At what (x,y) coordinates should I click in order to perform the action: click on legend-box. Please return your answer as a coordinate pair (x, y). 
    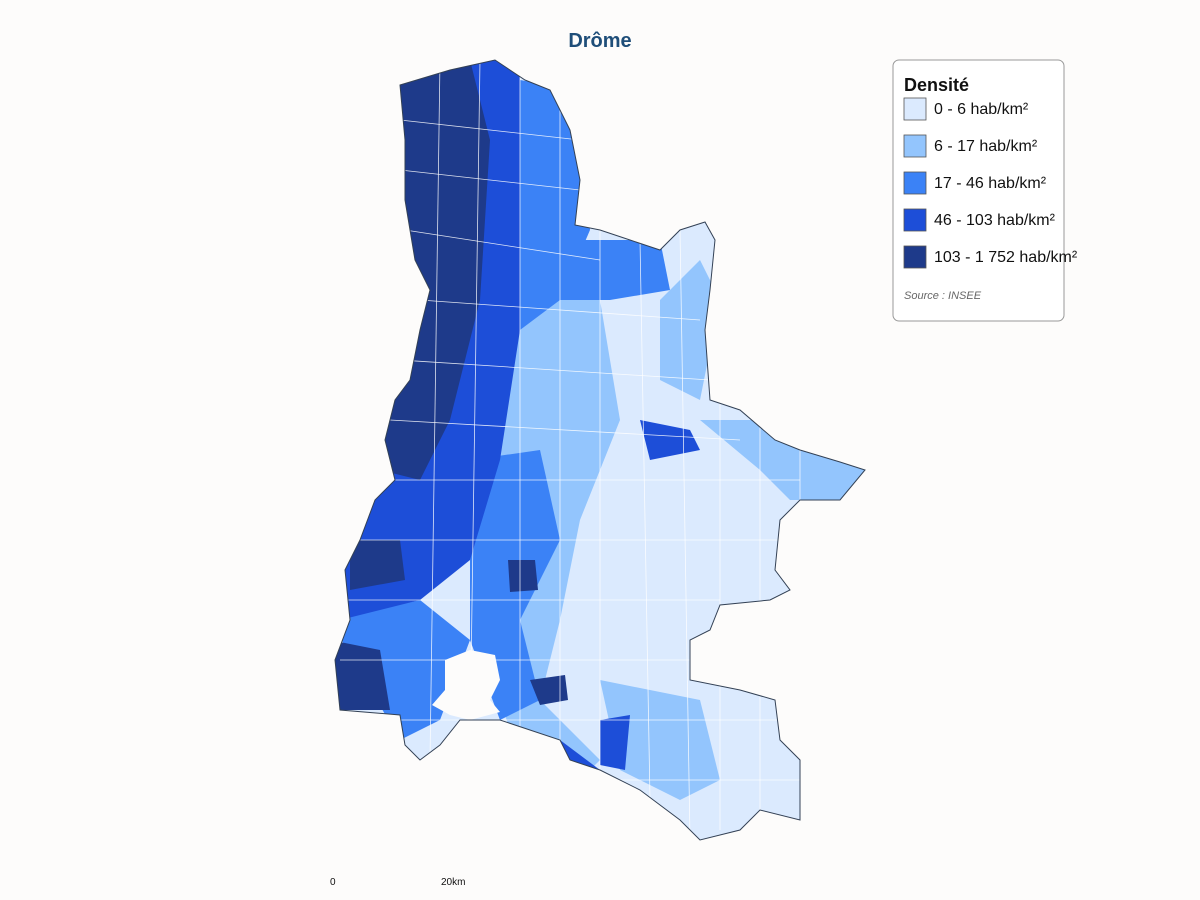
    Looking at the image, I should click on (978, 190).